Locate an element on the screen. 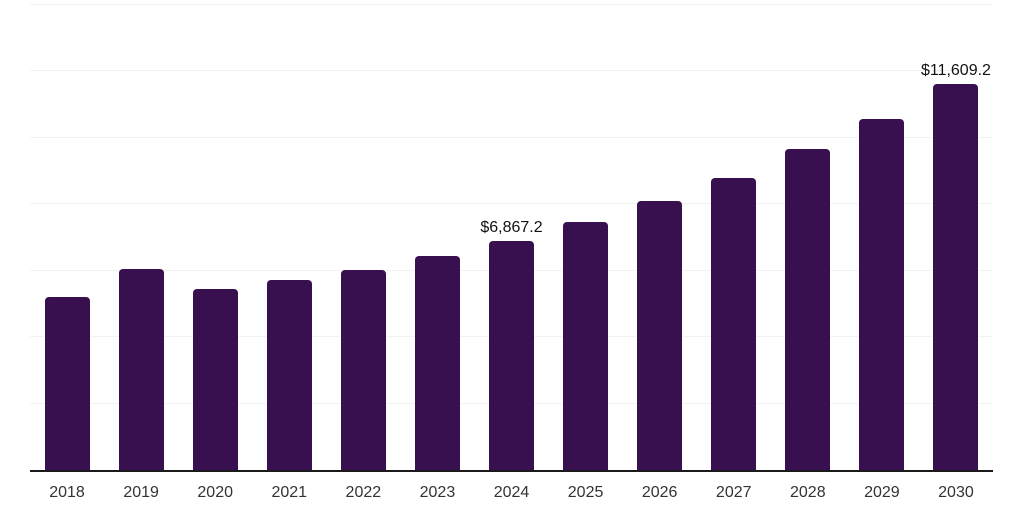 This screenshot has width=1024, height=512. x-tick-label-2019: 2019 is located at coordinates (141, 492).